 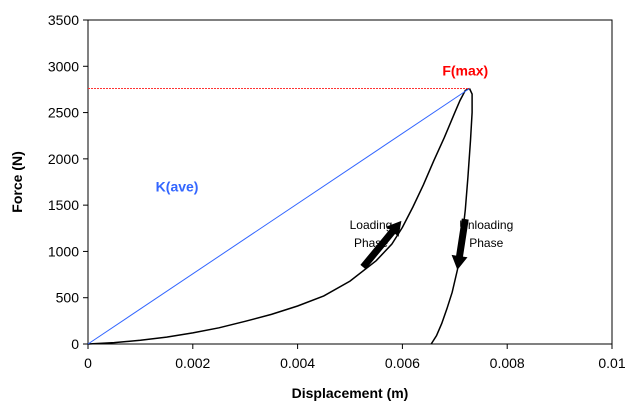 I want to click on x-axis-title: Displacement (m), so click(x=350, y=393).